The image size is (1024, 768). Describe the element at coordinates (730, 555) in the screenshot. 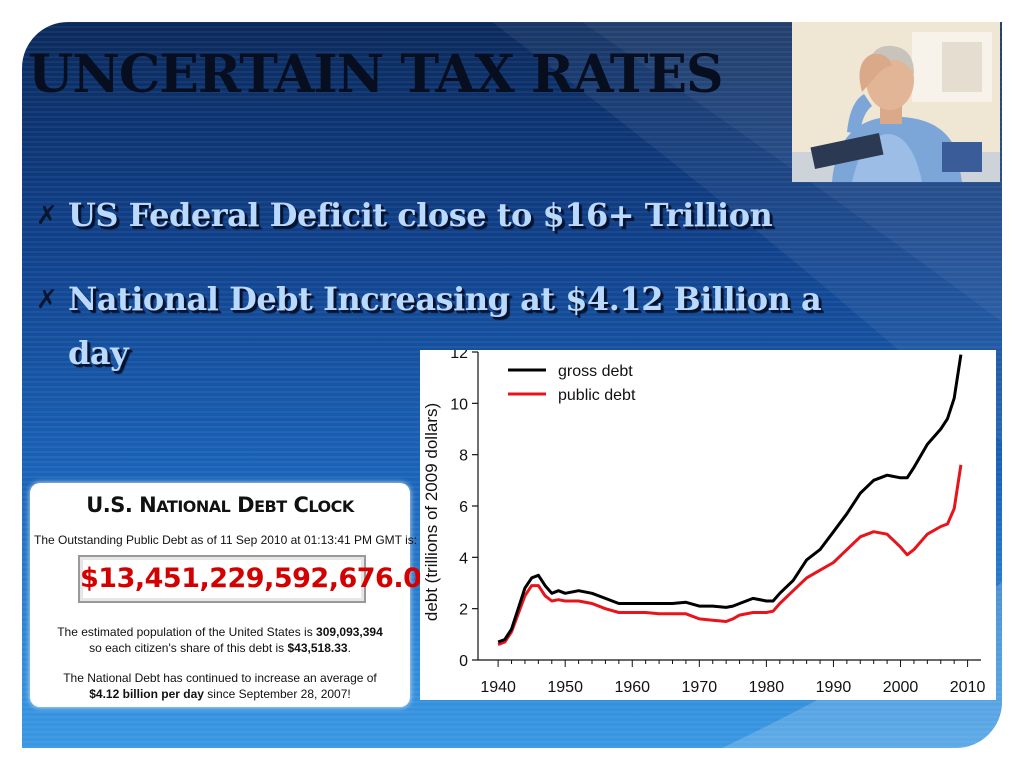

I see `series-line-public-debt` at that location.